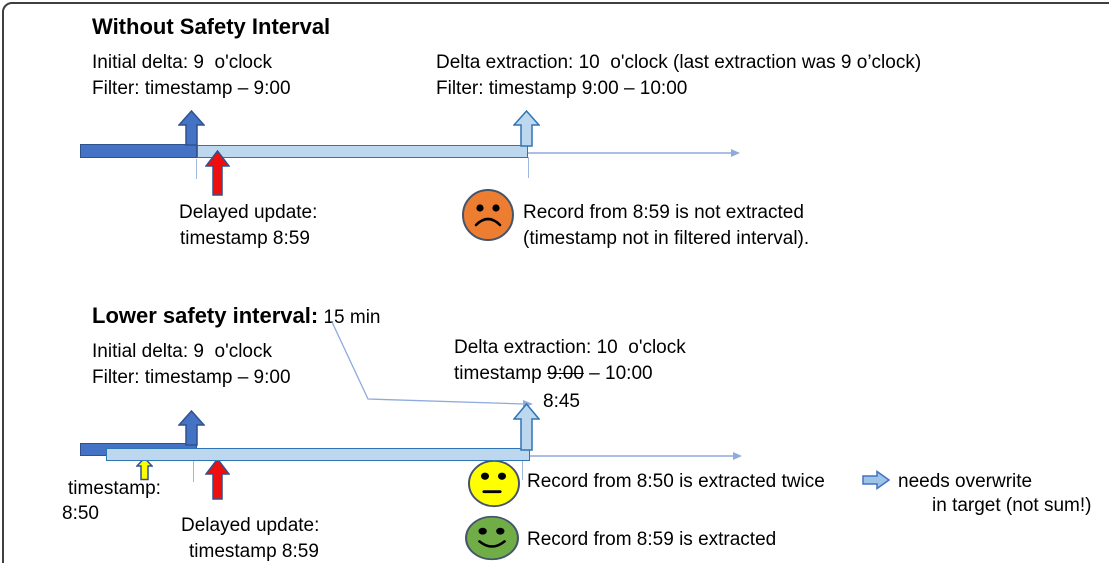  Describe the element at coordinates (666, 238) in the screenshot. I see `section1-result-line2: (timestamp not in filtered interval).` at that location.